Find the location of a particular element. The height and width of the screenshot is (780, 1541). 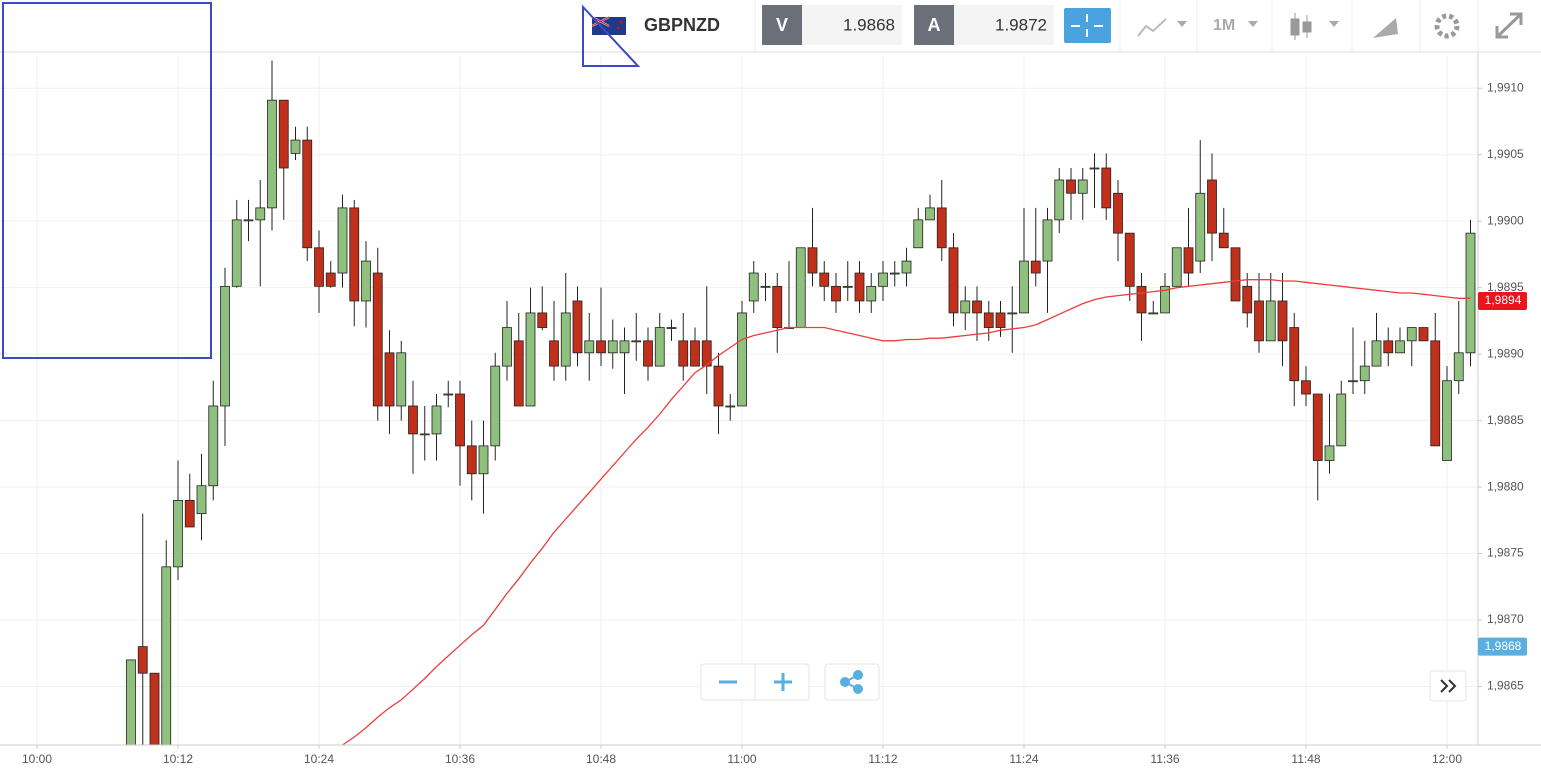

scroll-icon is located at coordinates (1448, 686).